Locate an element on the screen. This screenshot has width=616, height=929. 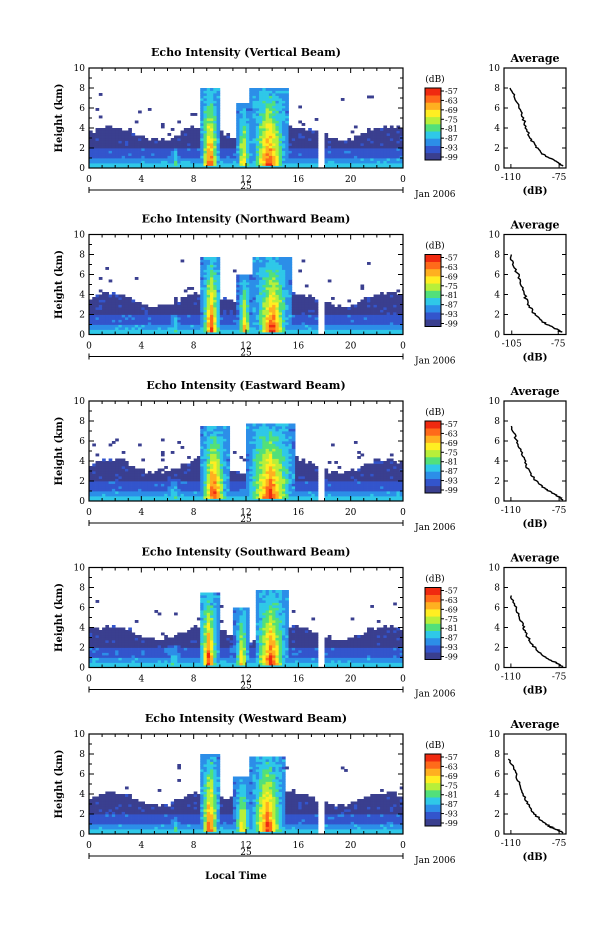
colorbar-segment is located at coordinates (433, 316).